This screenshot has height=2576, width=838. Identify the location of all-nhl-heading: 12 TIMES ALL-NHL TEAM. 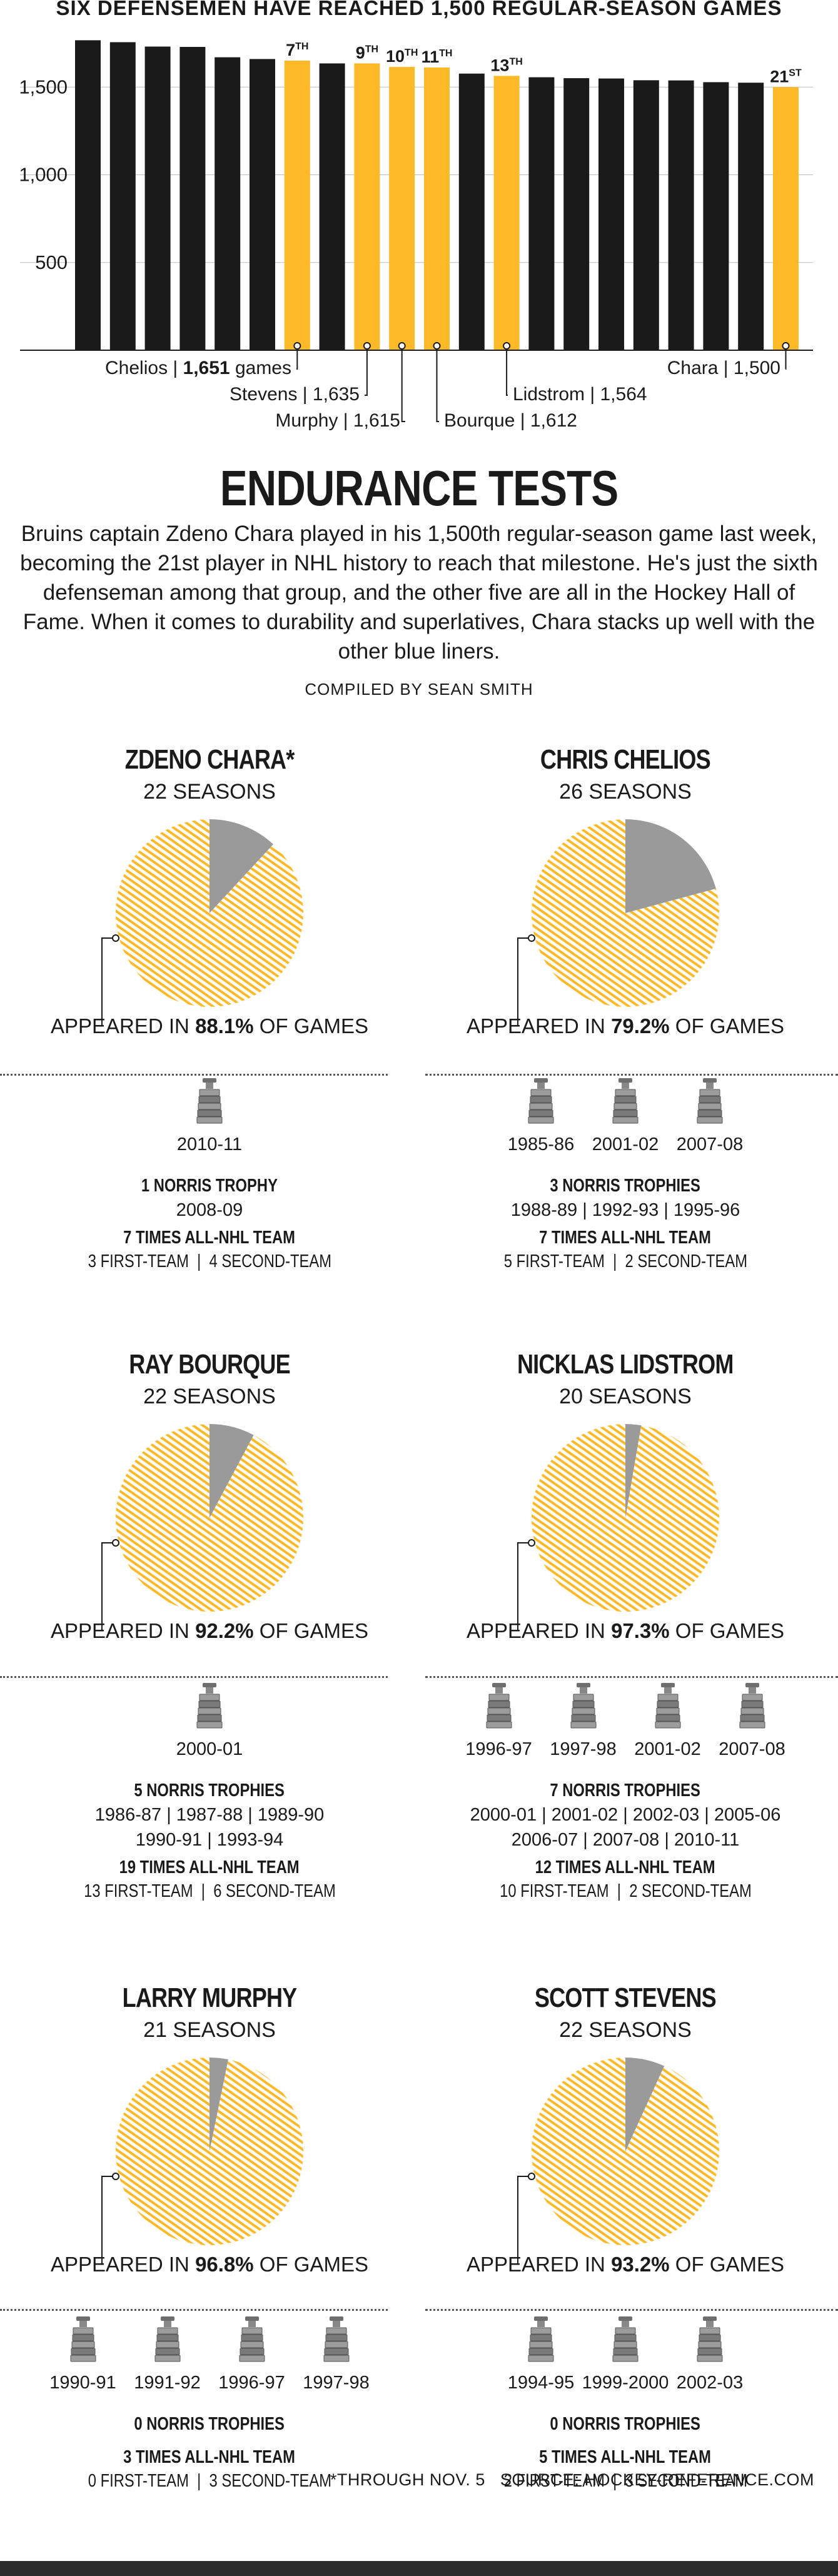
(625, 1867).